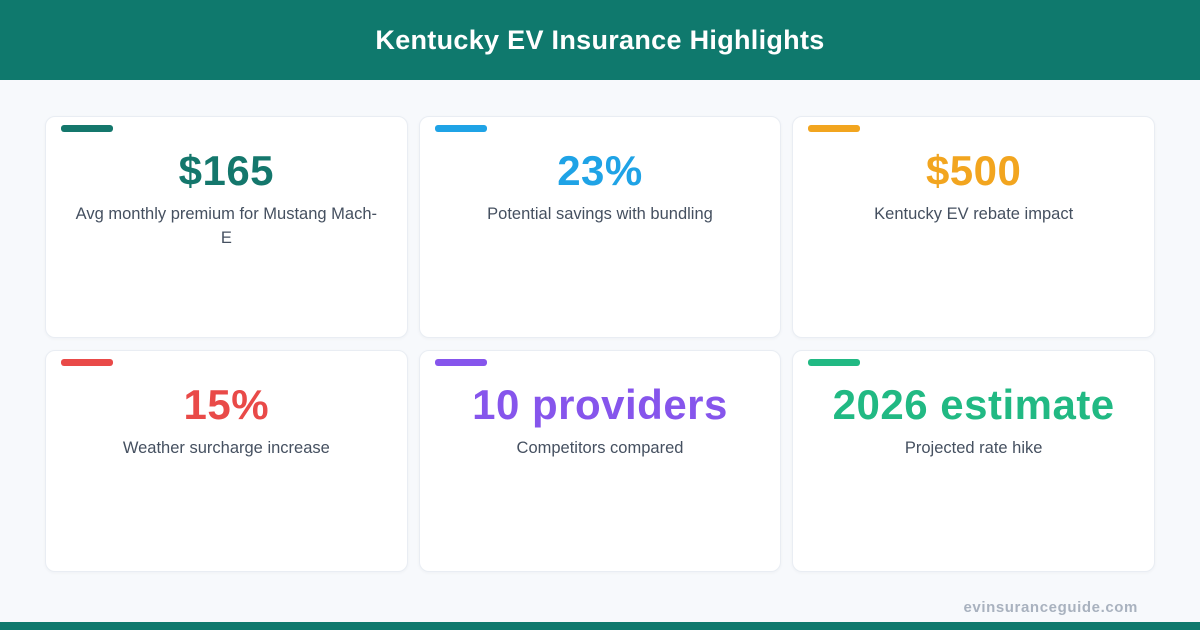 Image resolution: width=1200 pixels, height=630 pixels. I want to click on stat-label: Competitors compared, so click(600, 448).